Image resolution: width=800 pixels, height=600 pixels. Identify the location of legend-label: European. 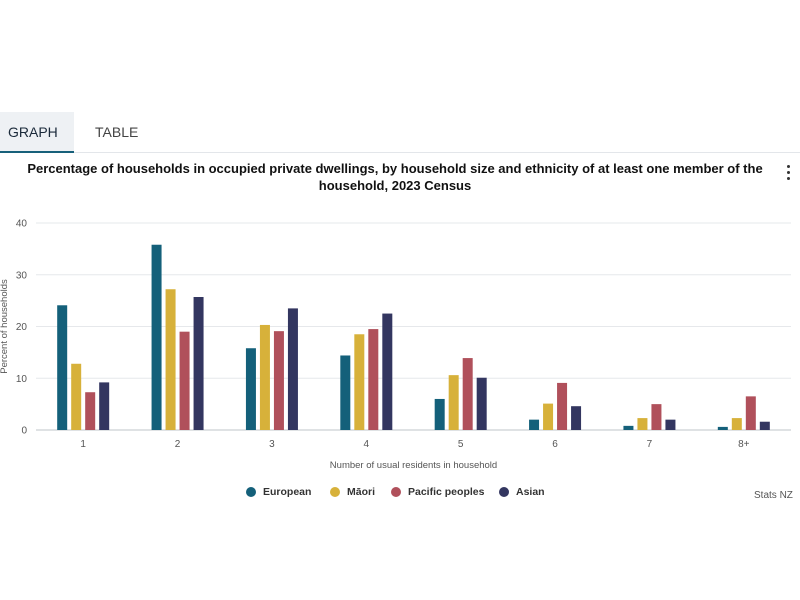
(287, 492).